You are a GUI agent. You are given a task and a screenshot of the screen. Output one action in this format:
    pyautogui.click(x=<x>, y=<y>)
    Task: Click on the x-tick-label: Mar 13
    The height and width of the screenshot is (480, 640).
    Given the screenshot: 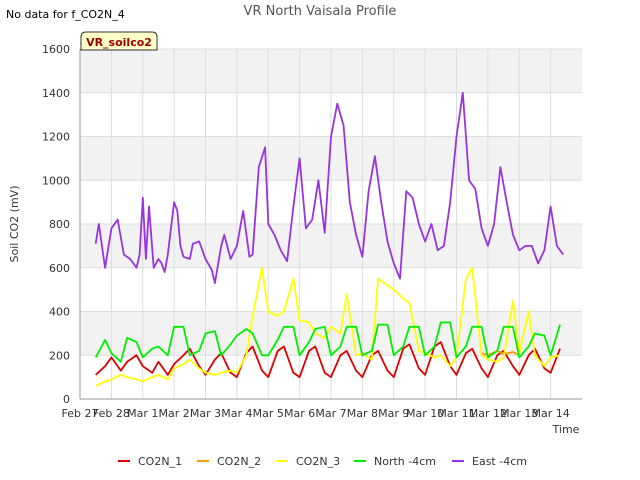 What is the action you would take?
    pyautogui.click(x=519, y=413)
    